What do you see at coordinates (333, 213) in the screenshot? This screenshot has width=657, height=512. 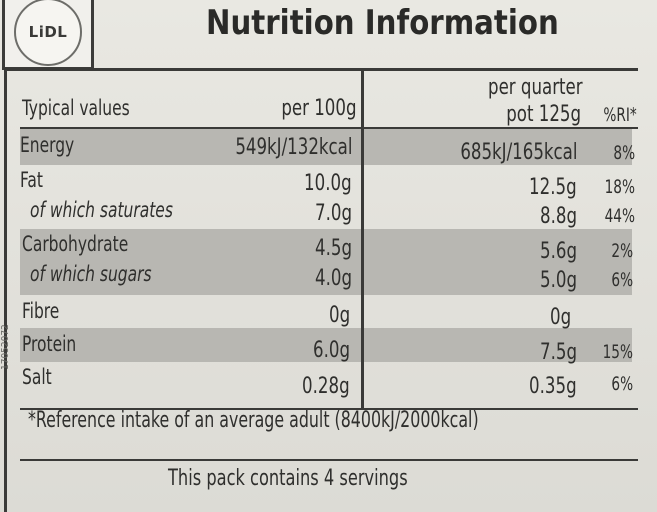 I see `row-per100-saturates: 7.0g` at bounding box center [333, 213].